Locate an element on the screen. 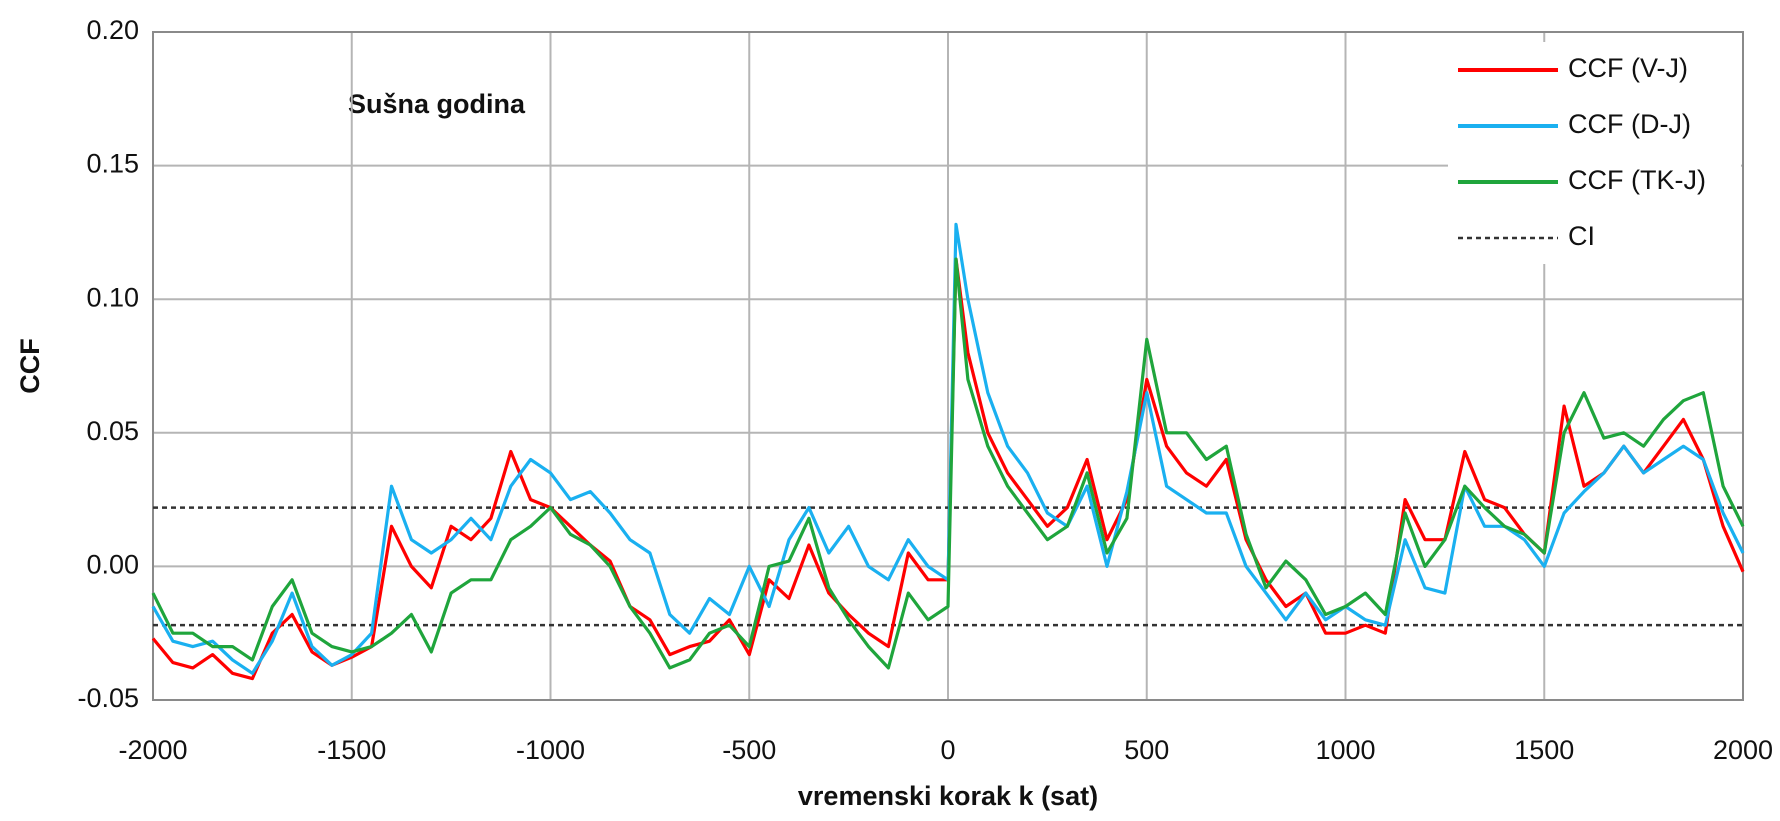  y-tick-label: 0.00 is located at coordinates (112, 565).